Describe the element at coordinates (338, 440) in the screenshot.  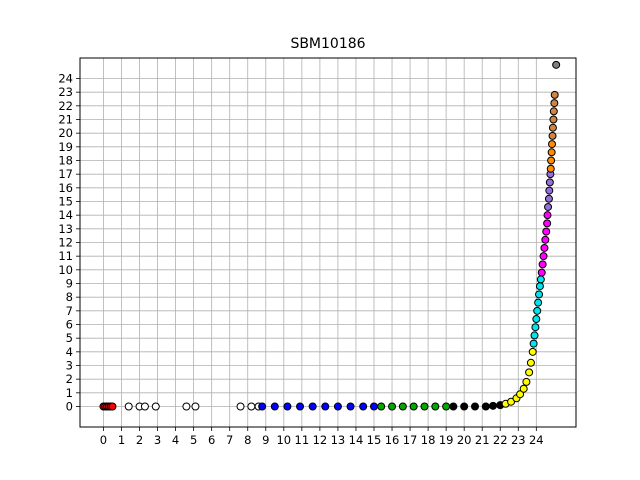
I see `x-tick-label: 13` at that location.